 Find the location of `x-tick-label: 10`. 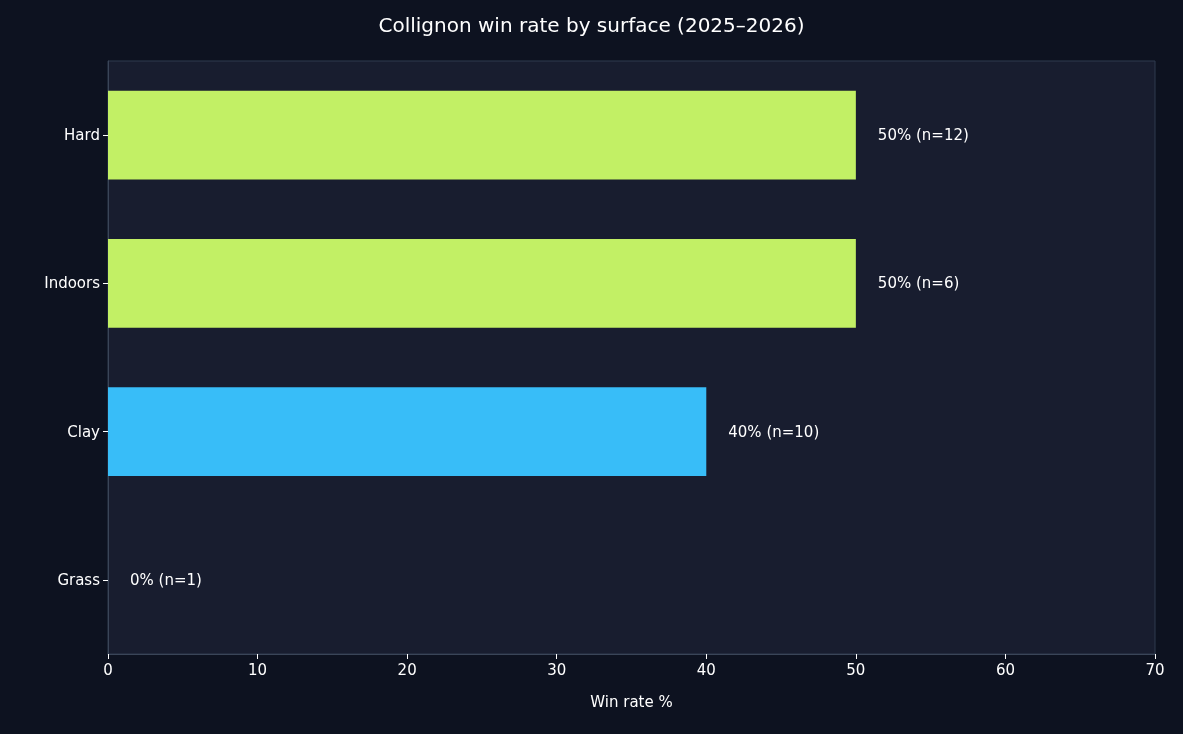

x-tick-label: 10 is located at coordinates (258, 669).